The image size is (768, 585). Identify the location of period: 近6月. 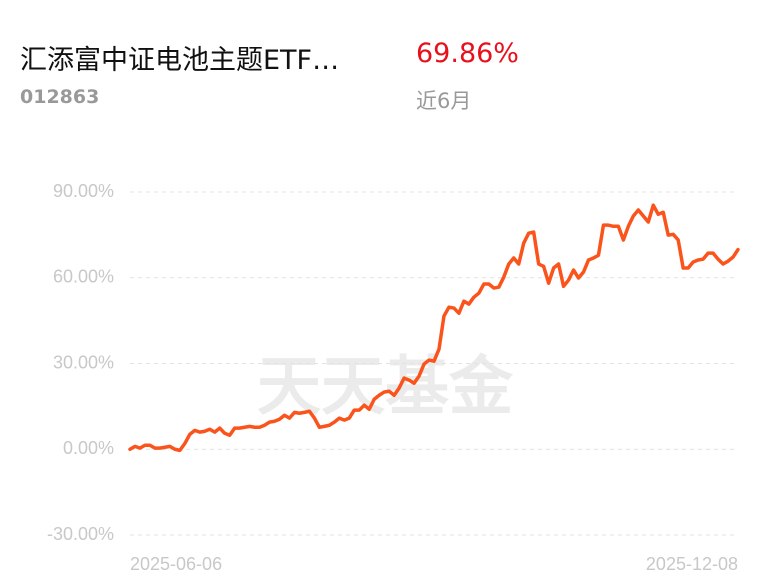
(444, 101).